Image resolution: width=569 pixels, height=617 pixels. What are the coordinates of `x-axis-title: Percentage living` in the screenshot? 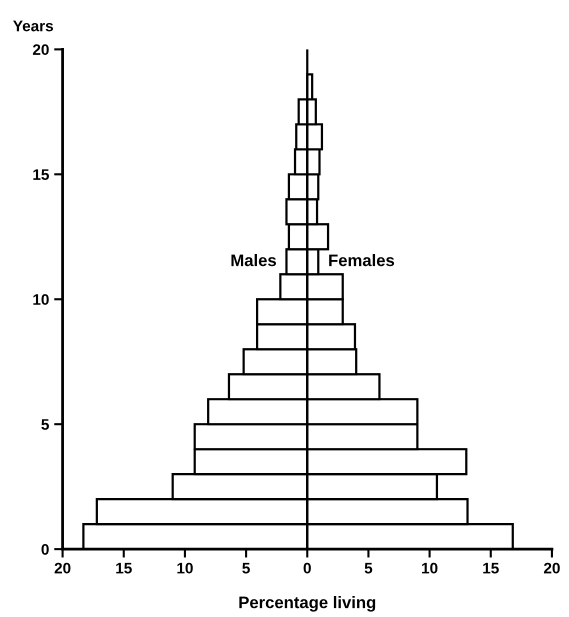 It's located at (307, 604).